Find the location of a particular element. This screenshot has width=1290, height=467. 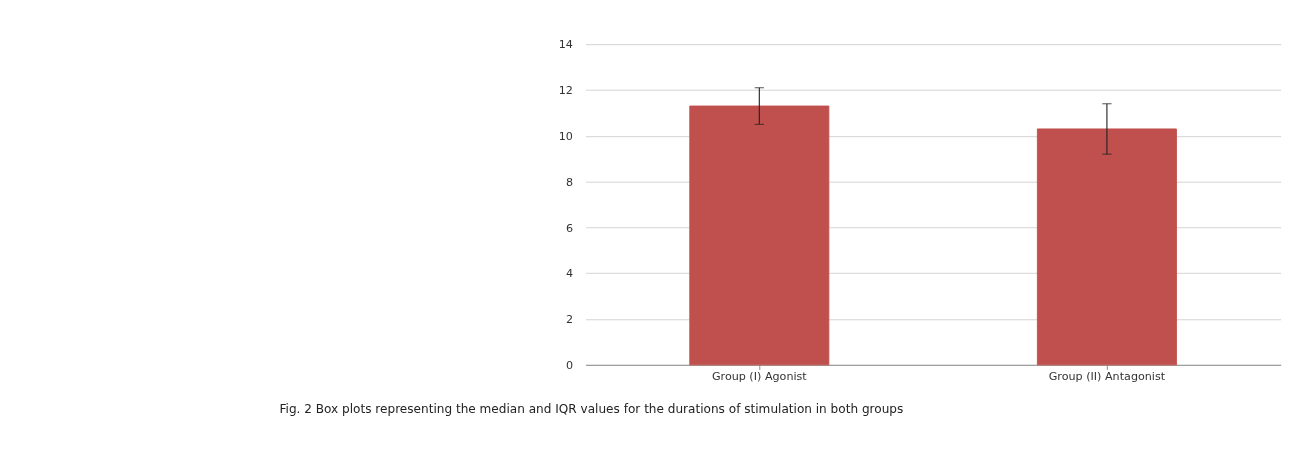

x-tick-label: Group (I) Agonist is located at coordinates (759, 377).